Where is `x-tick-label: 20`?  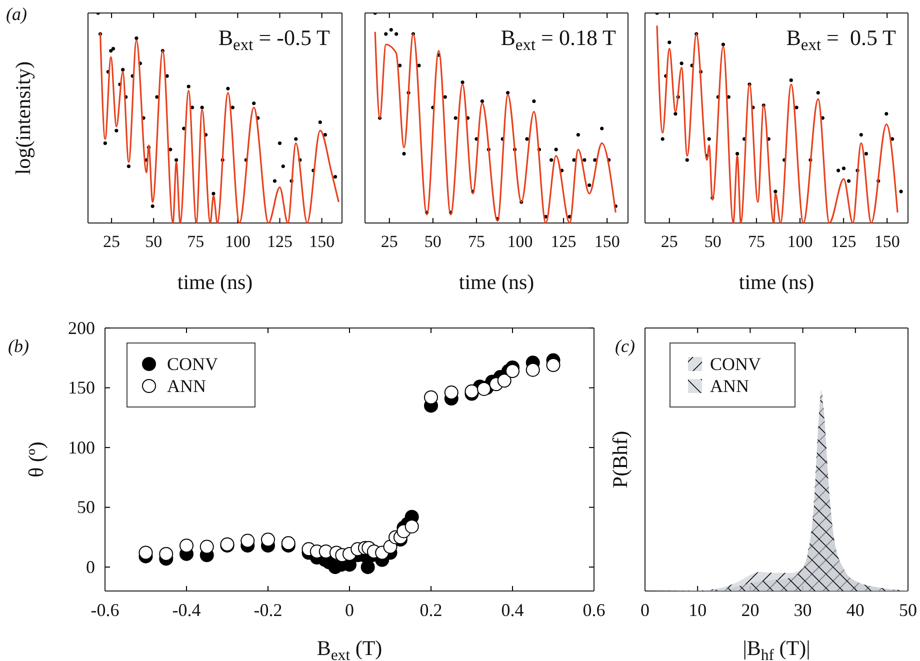
x-tick-label: 20 is located at coordinates (750, 610).